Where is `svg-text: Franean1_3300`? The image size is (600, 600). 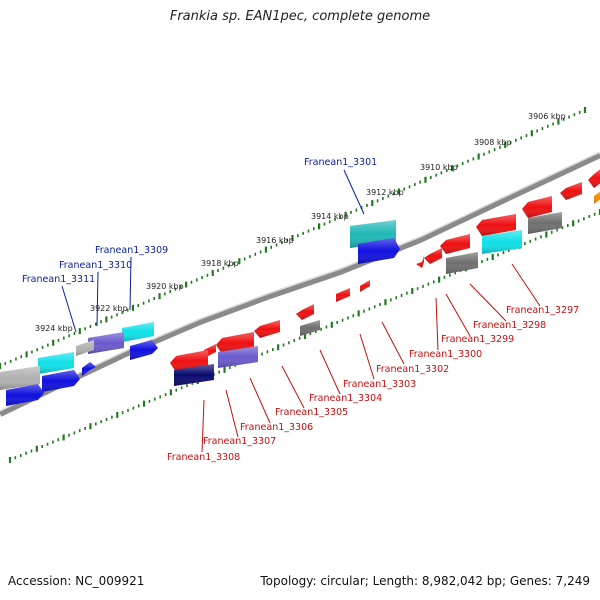 svg-text: Franean1_3300 is located at coordinates (445, 354).